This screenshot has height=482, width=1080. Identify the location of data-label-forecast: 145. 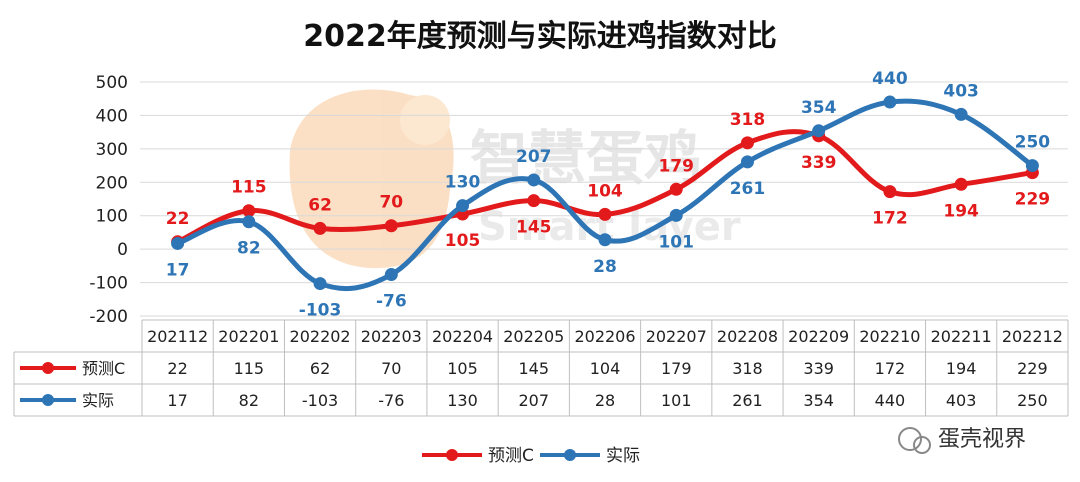
(534, 228).